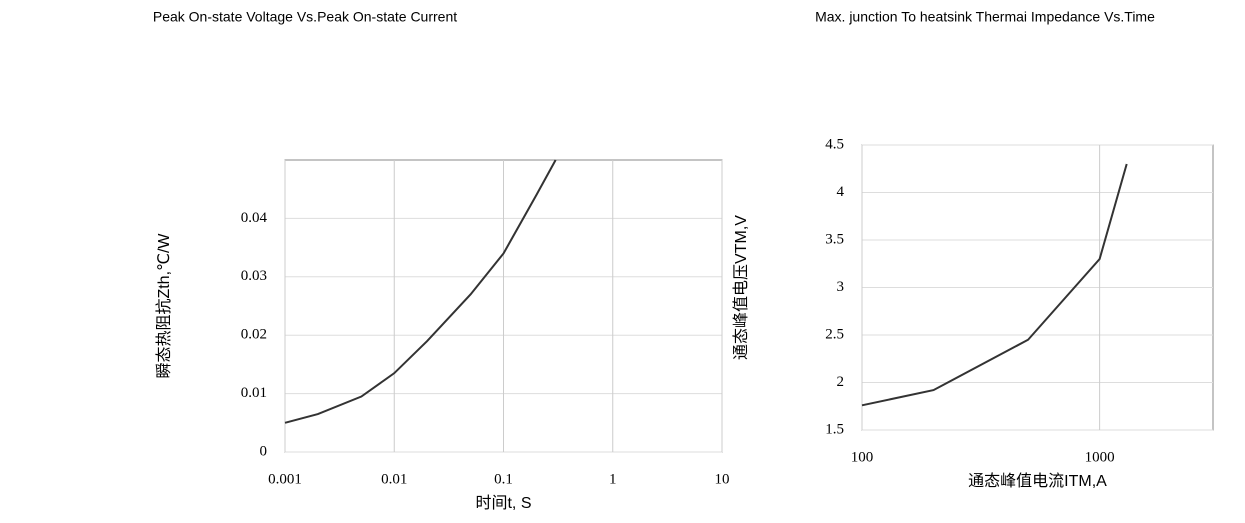  I want to click on y-tick-label: 2, so click(841, 382).